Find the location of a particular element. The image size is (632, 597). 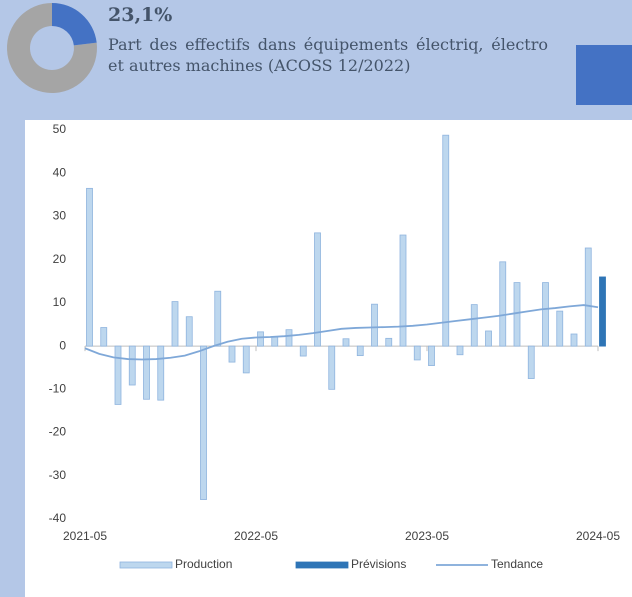

legend-label: Production is located at coordinates (203, 564).